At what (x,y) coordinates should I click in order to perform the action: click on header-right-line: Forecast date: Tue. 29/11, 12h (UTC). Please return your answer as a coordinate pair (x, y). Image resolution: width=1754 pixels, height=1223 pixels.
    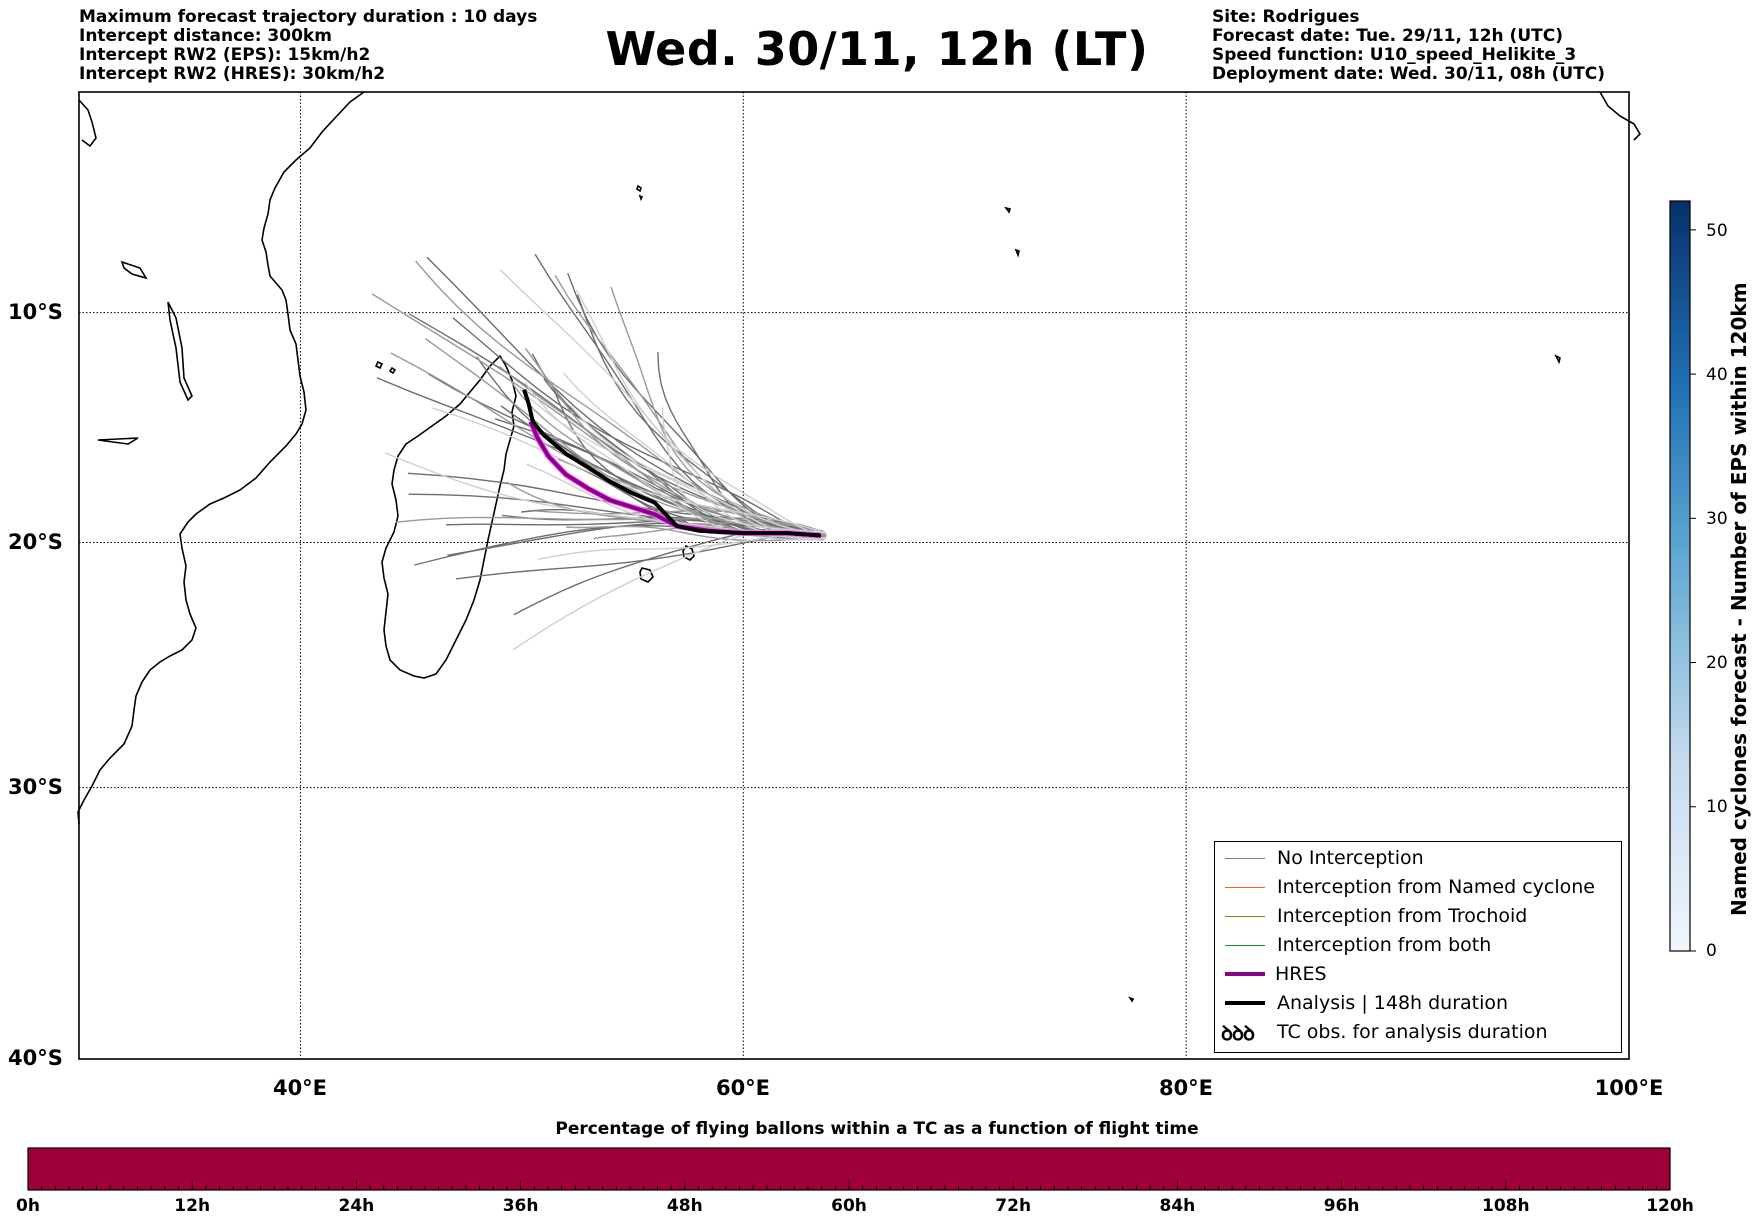
    Looking at the image, I should click on (1387, 36).